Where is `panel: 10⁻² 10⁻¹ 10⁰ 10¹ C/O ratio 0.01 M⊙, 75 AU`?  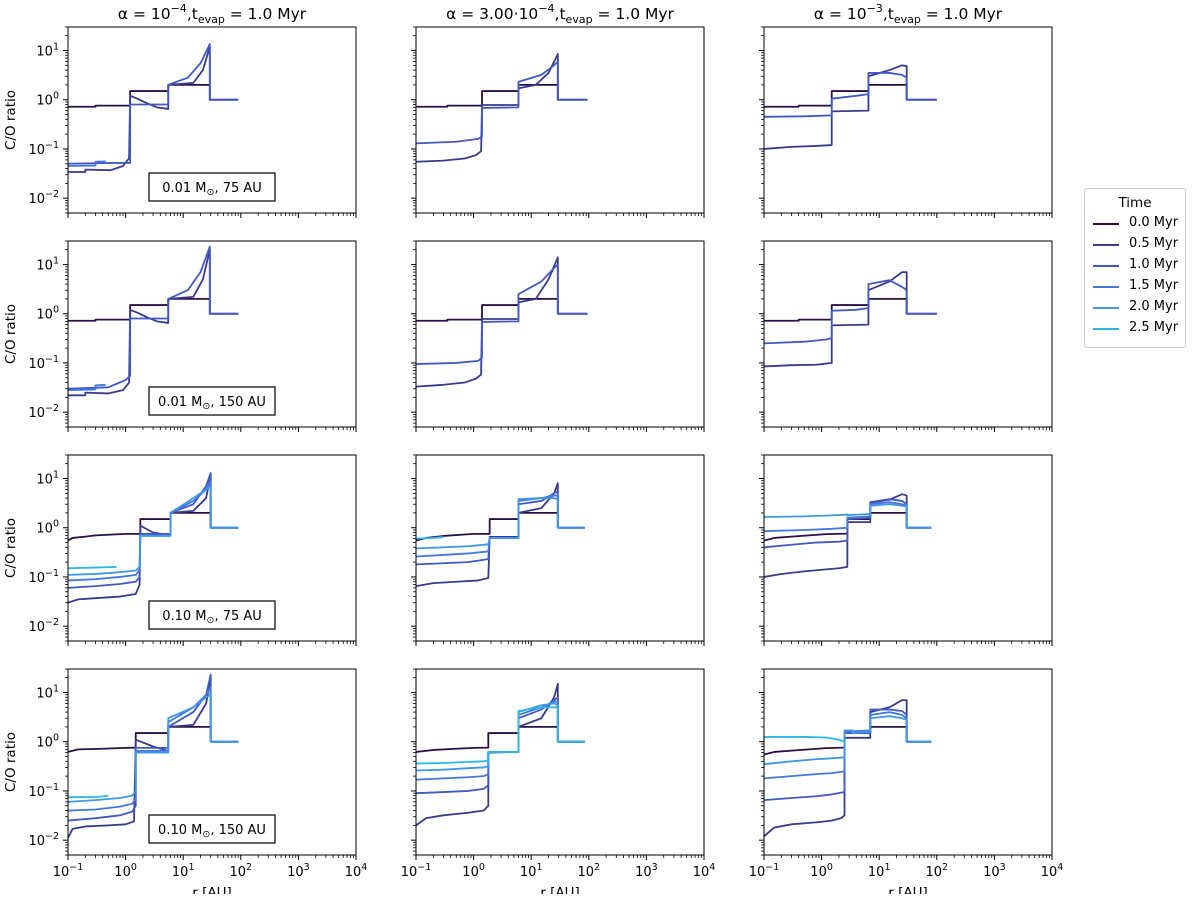
panel: 10⁻² 10⁻¹ 10⁰ 10¹ C/O ratio 0.01 M⊙, 75 AU is located at coordinates (180, 122).